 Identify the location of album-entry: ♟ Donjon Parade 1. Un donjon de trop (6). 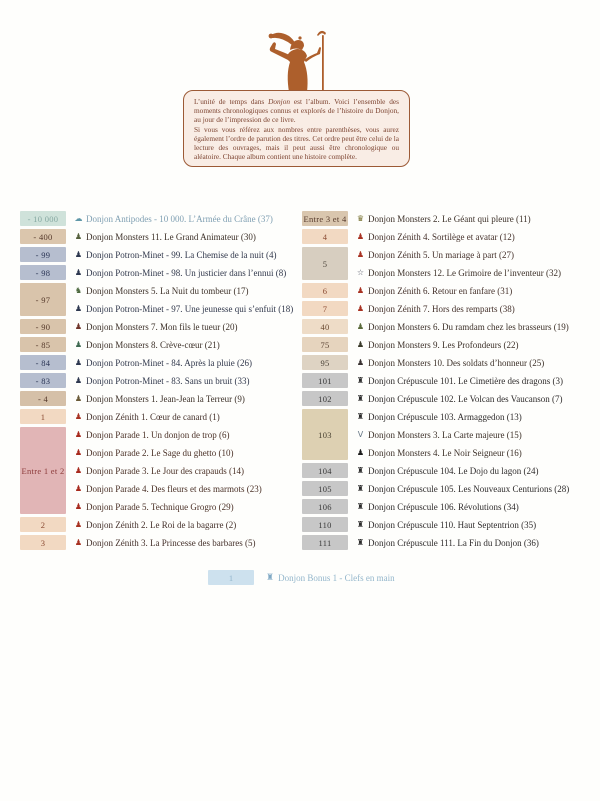
(187, 434).